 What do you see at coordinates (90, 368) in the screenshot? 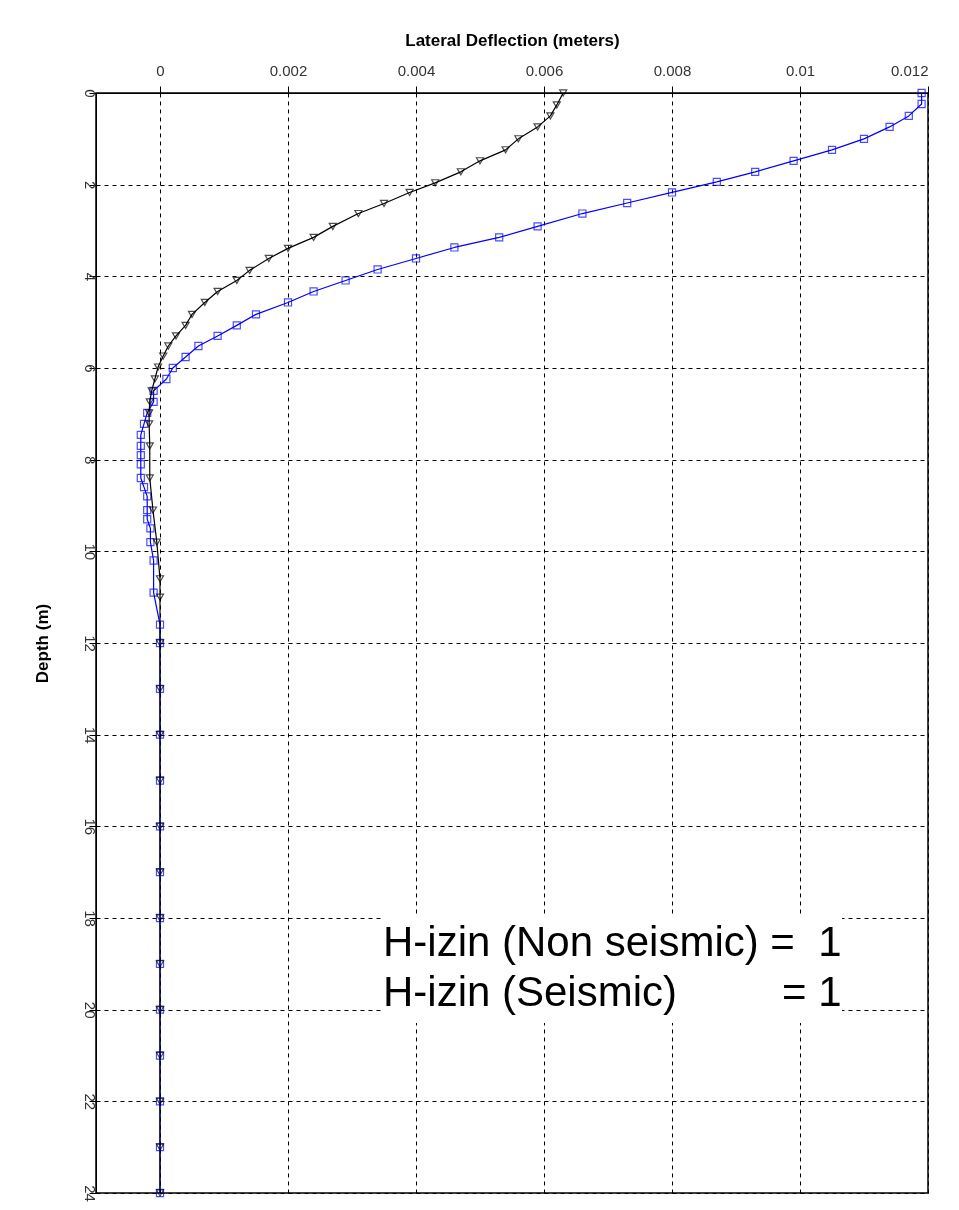
I see `y-tick-label: 6` at bounding box center [90, 368].